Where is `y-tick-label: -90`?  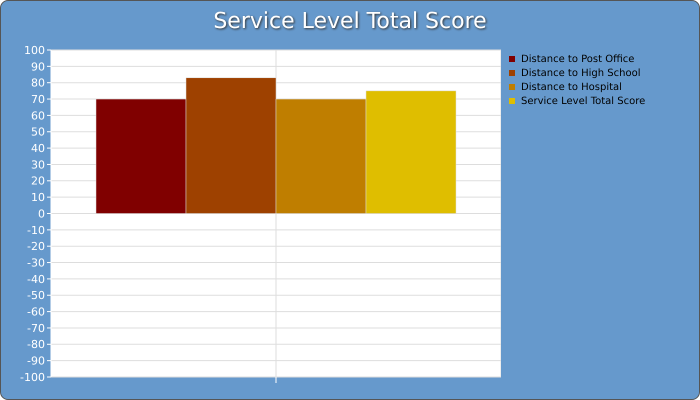
y-tick-label: -90 is located at coordinates (36, 361).